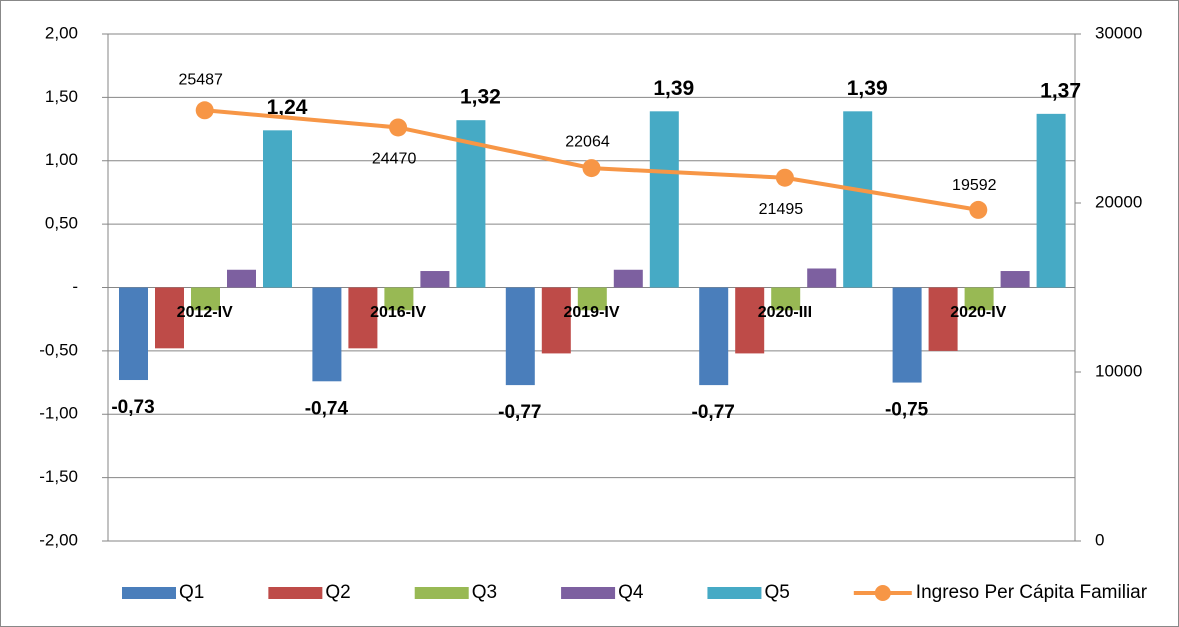 The height and width of the screenshot is (627, 1179). Describe the element at coordinates (327, 408) in the screenshot. I see `data-label: -0,74` at that location.